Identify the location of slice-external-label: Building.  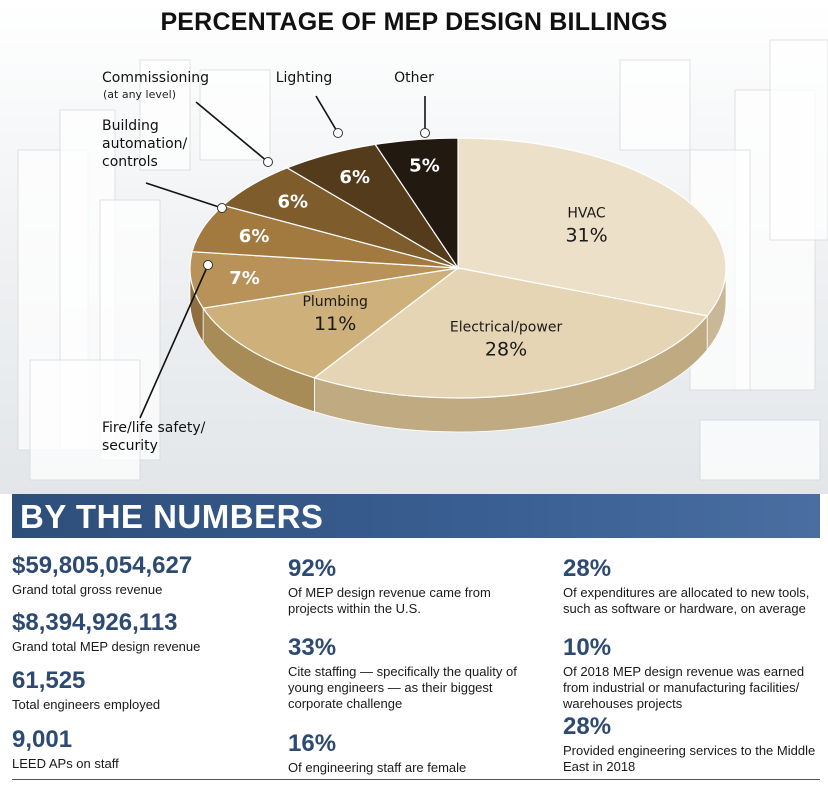
(130, 126).